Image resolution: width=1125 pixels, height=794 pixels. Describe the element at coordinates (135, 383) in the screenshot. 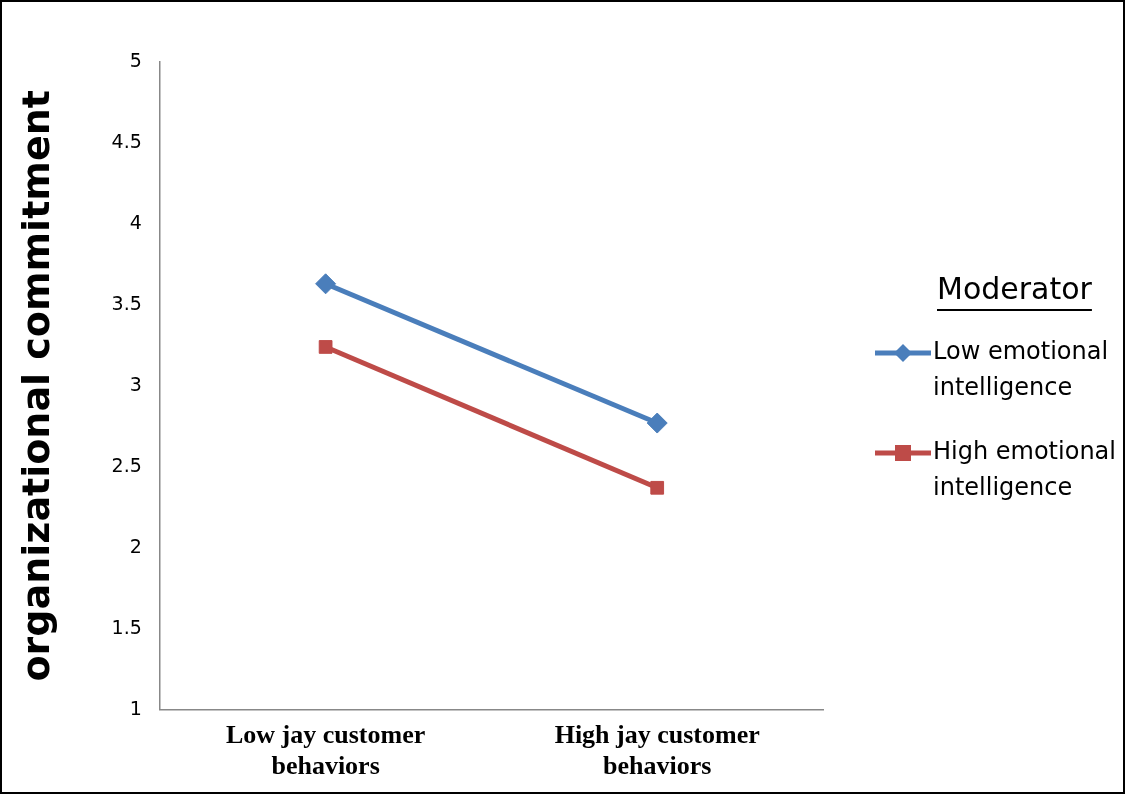

I see `y-tick-label: 3` at that location.